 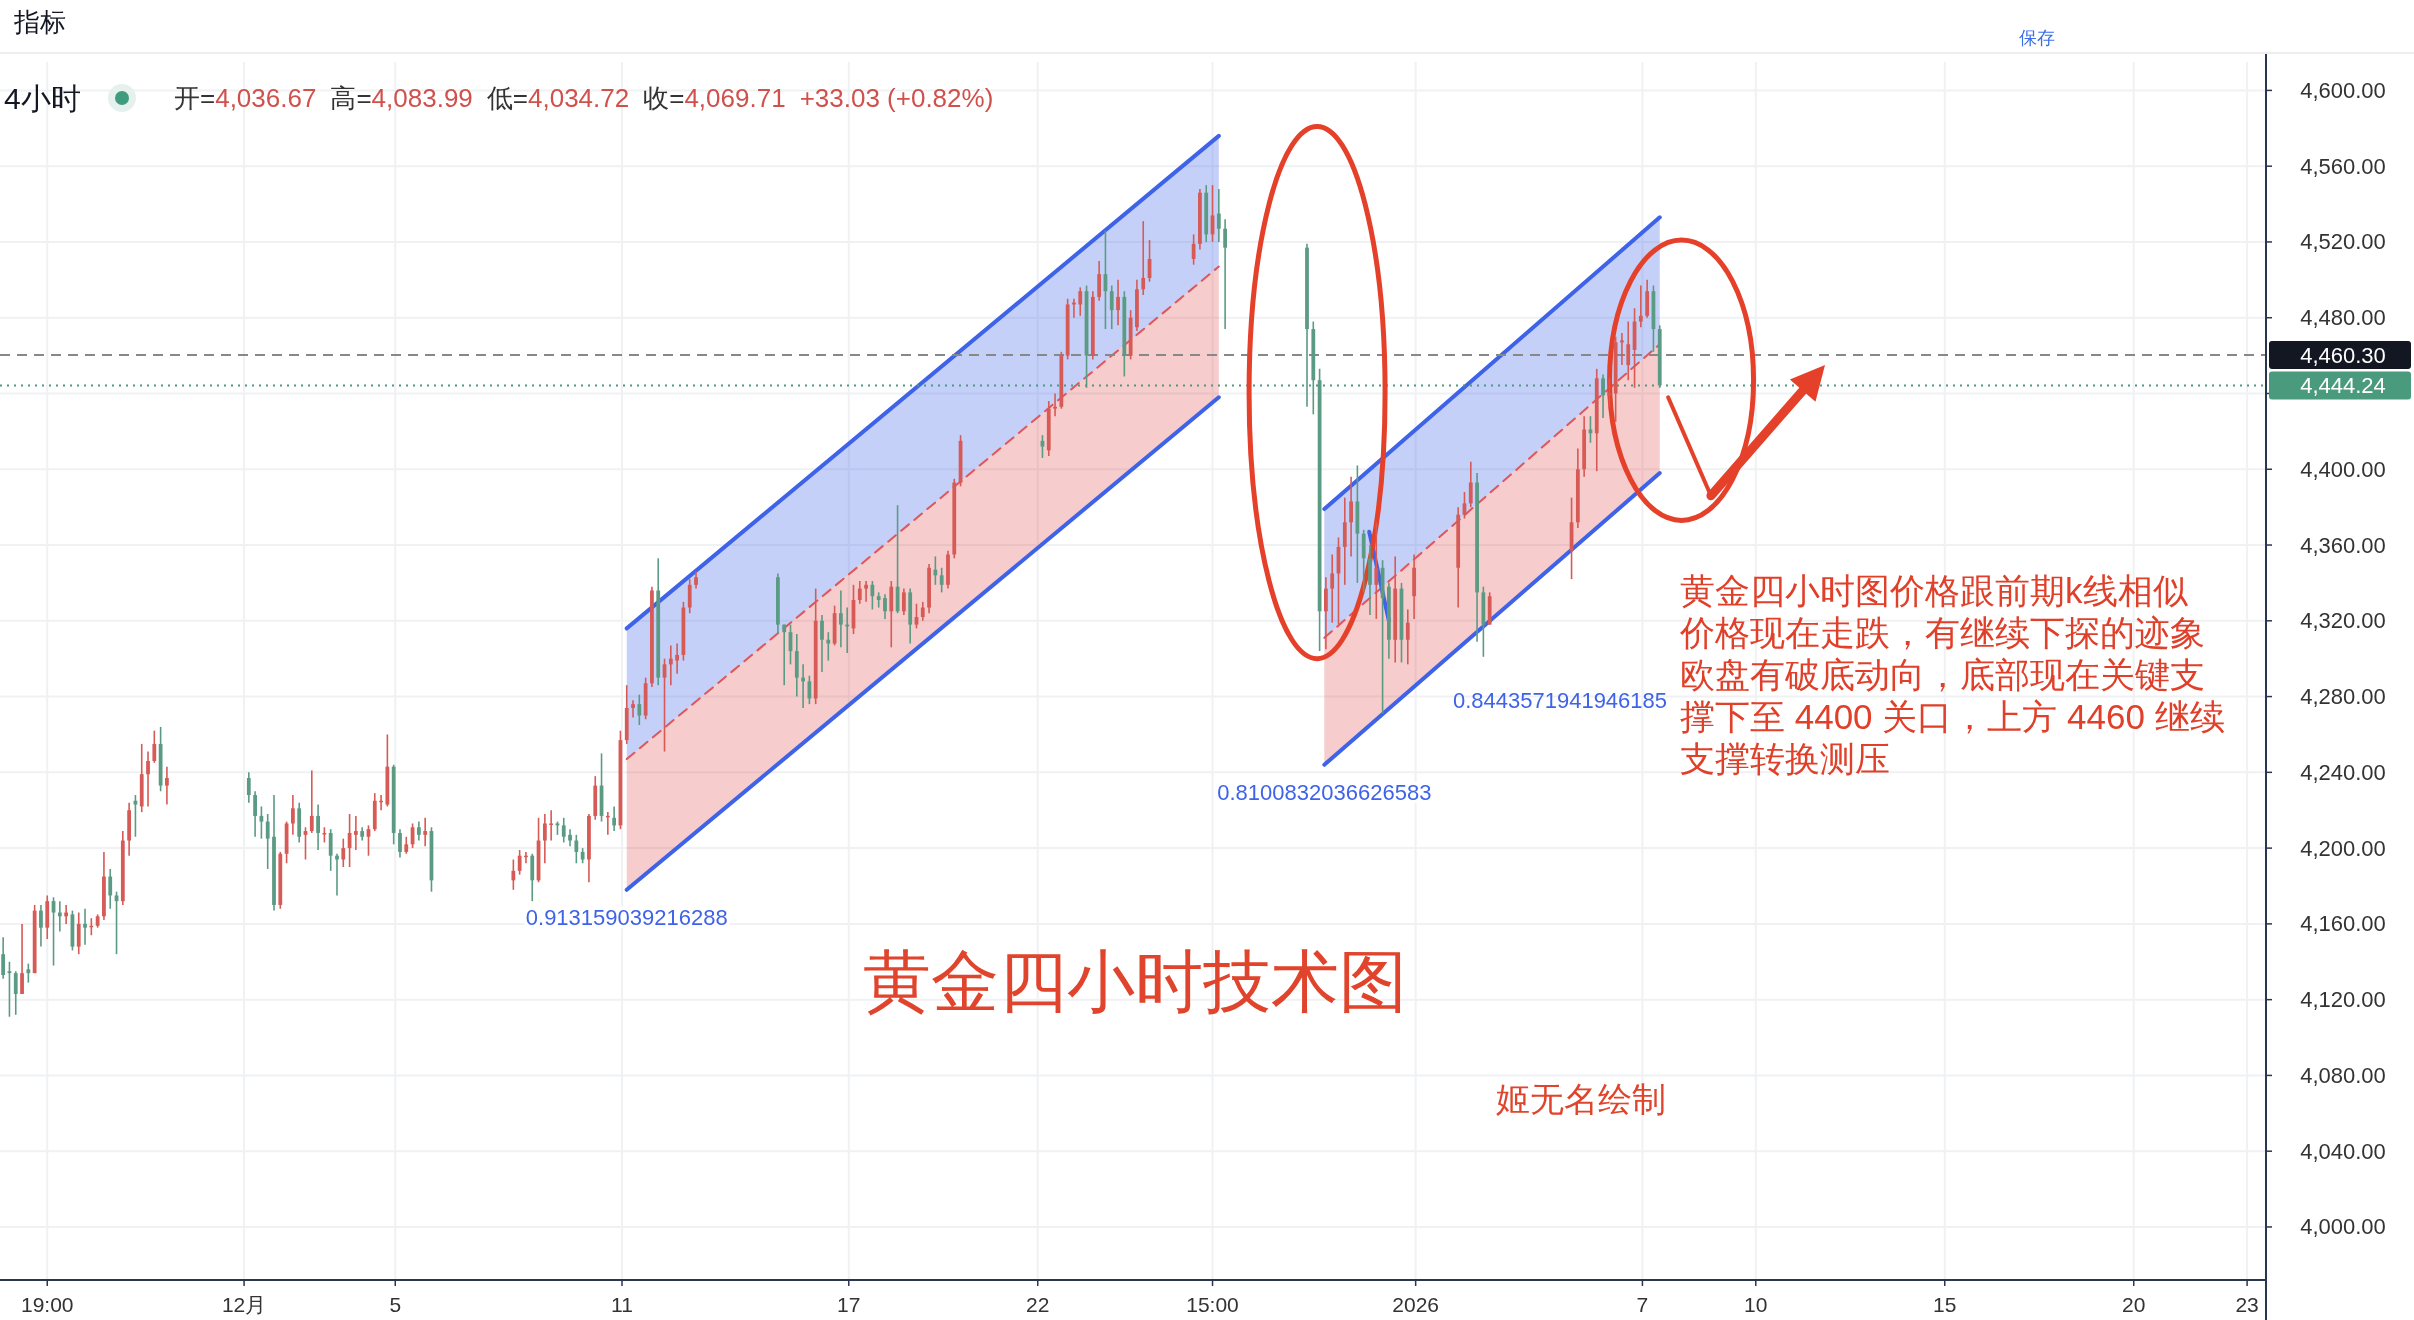 What do you see at coordinates (1952, 716) in the screenshot?
I see `annotation: 撑下至 4400 关口，上方 4460 继续` at bounding box center [1952, 716].